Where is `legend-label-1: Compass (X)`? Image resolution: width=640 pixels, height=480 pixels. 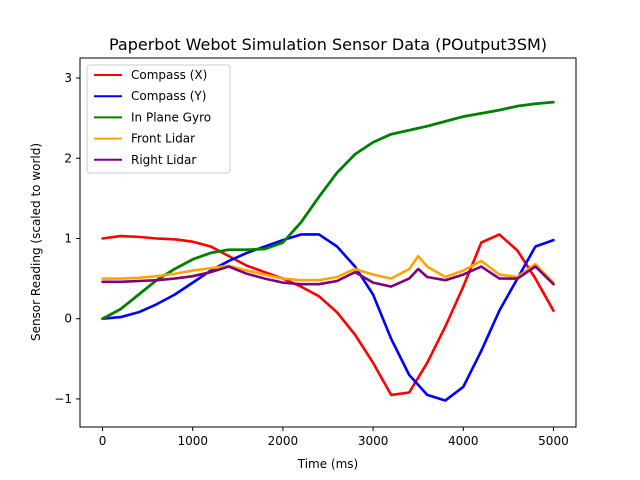
legend-label-1: Compass (X) is located at coordinates (169, 75).